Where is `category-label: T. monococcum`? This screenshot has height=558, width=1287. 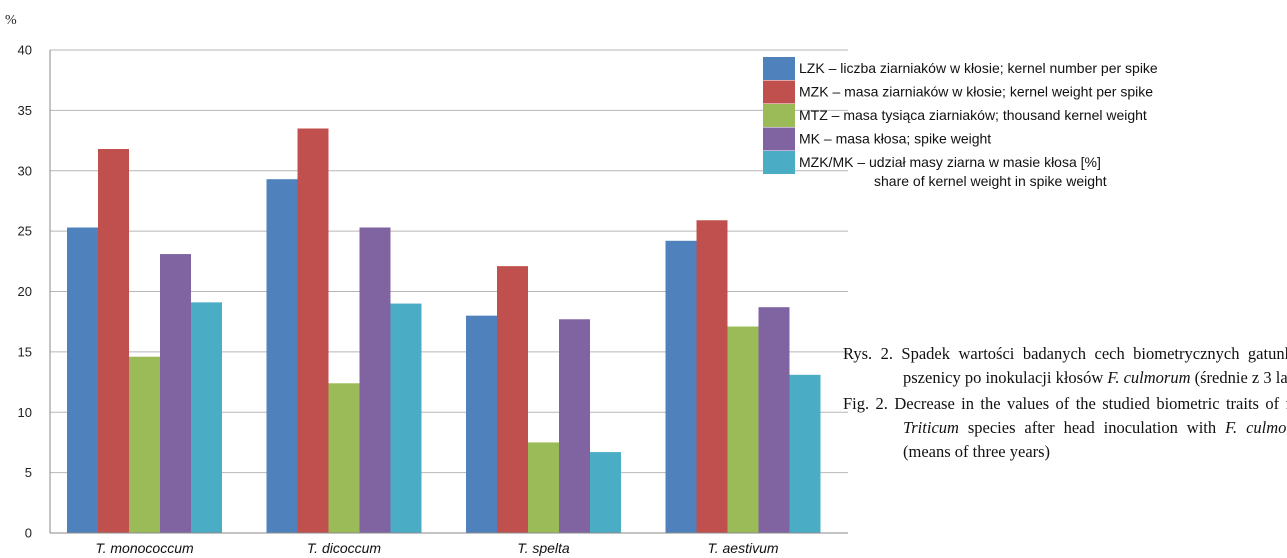 category-label: T. monococcum is located at coordinates (144, 548).